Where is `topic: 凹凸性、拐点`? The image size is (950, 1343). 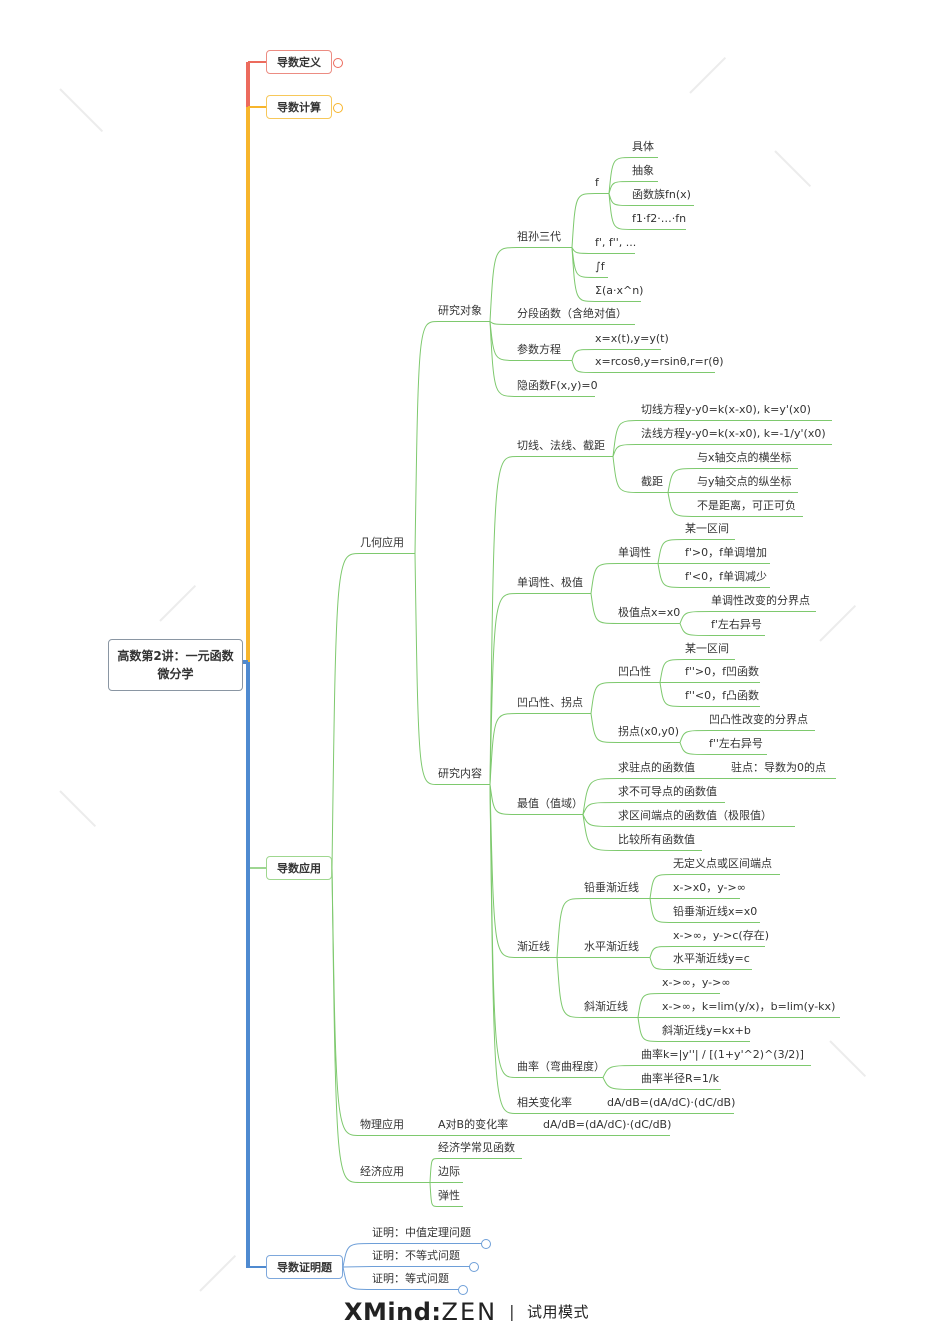
topic: 凹凸性、拐点 is located at coordinates (554, 703).